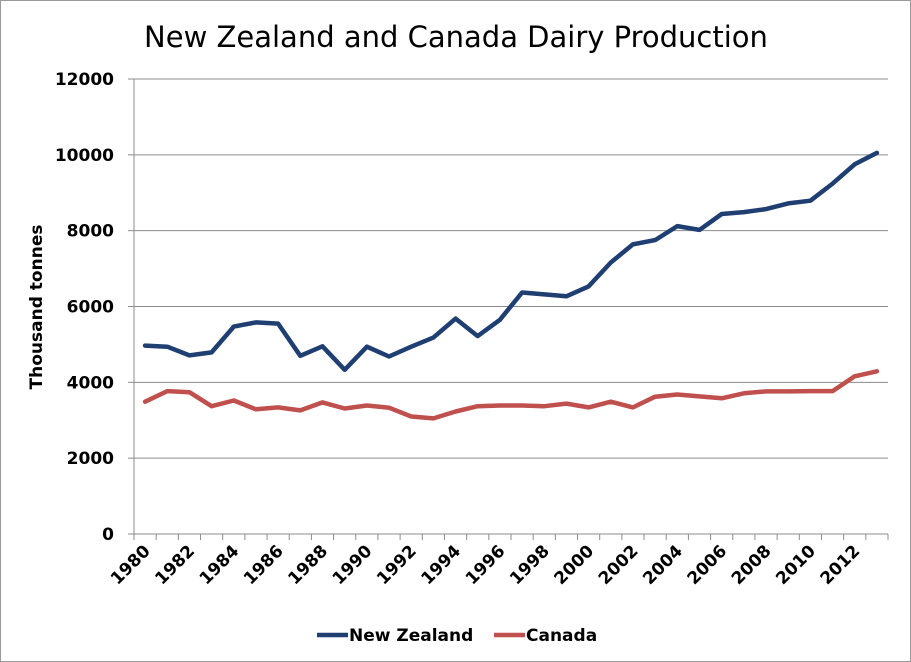 The height and width of the screenshot is (662, 911). What do you see at coordinates (752, 565) in the screenshot?
I see `x-tick-label: 2008` at bounding box center [752, 565].